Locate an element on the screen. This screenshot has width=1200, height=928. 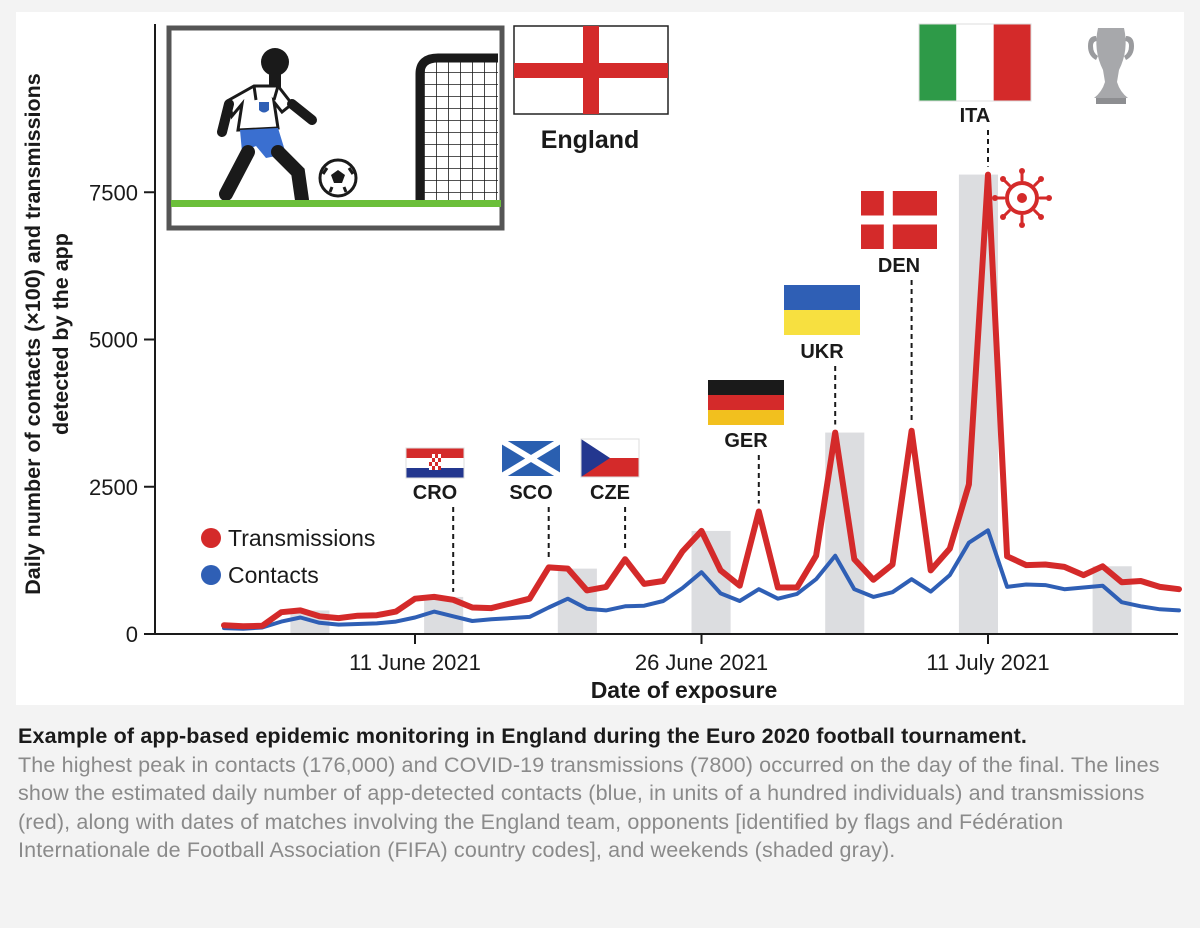
match-code-label: UKR is located at coordinates (822, 352).